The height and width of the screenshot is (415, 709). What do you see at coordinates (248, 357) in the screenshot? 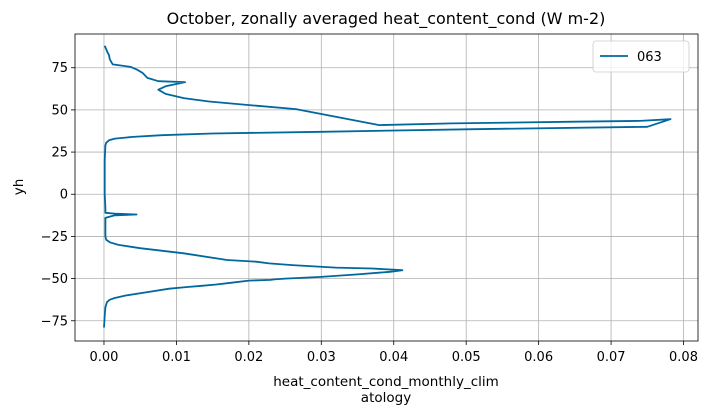
I see `x-tick-label: 0.02` at bounding box center [248, 357].